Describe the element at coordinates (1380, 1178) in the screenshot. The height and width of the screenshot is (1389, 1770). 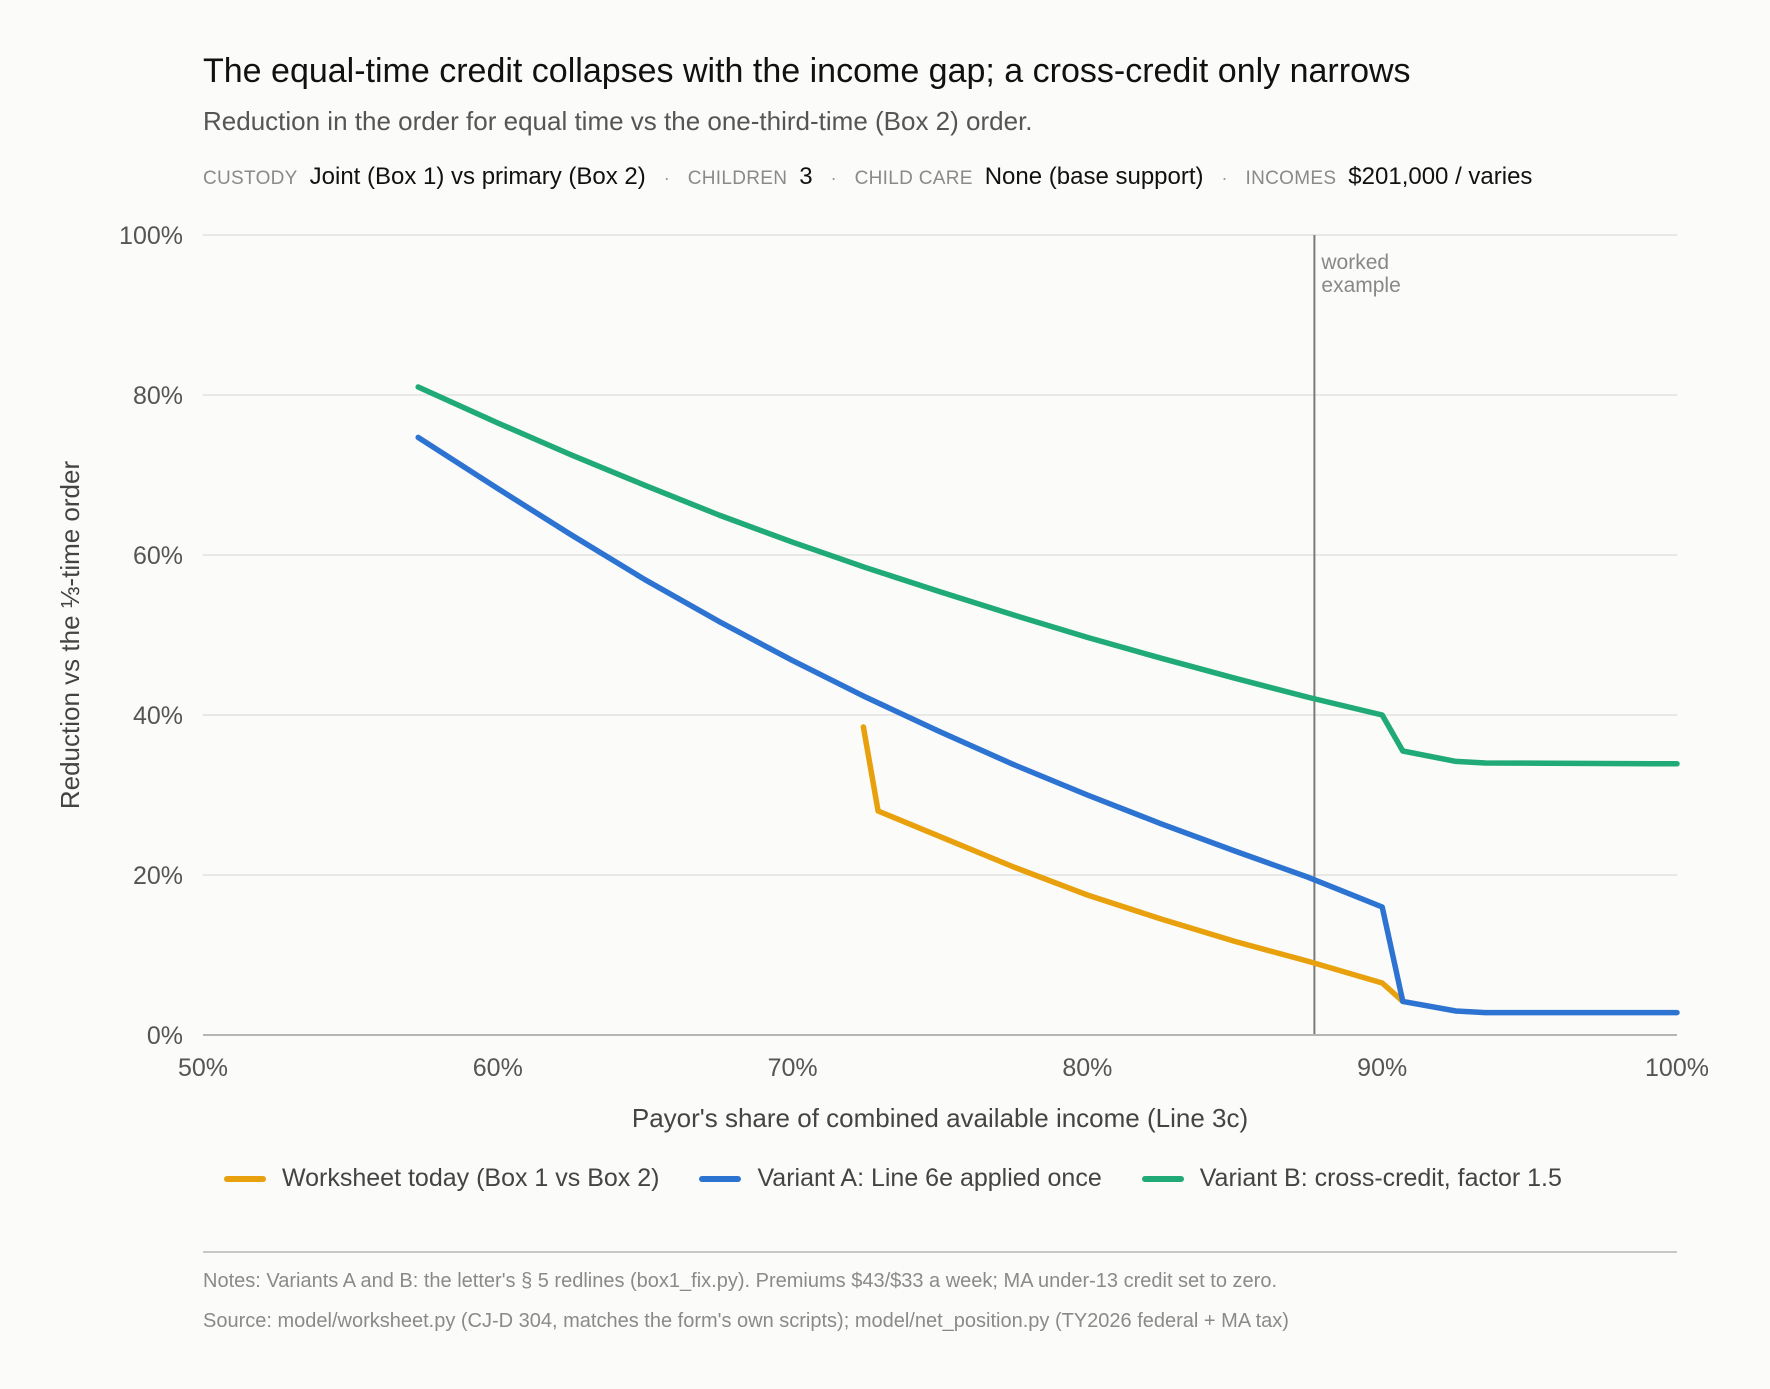
I see `legend-label-variant-b: Variant B: cross-credit, factor 1.5` at that location.